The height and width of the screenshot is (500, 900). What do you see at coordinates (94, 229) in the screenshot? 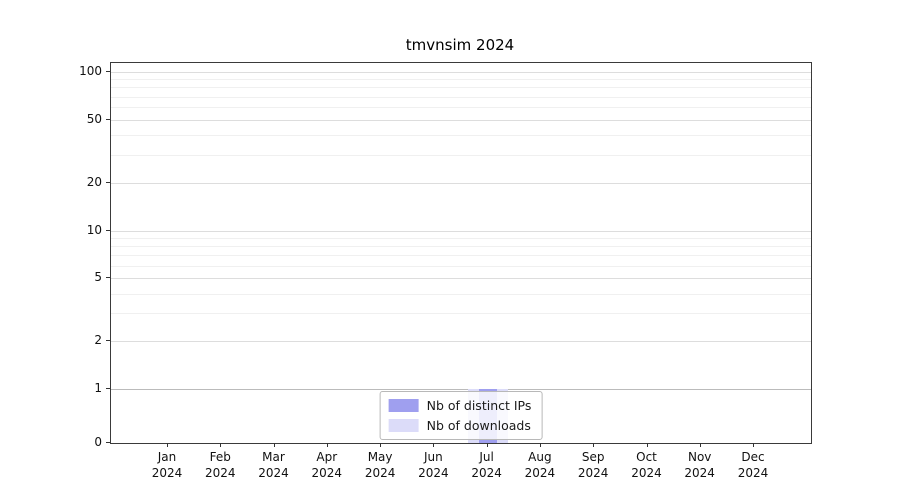
I see `y-axis-tick-label: 10` at bounding box center [94, 229].